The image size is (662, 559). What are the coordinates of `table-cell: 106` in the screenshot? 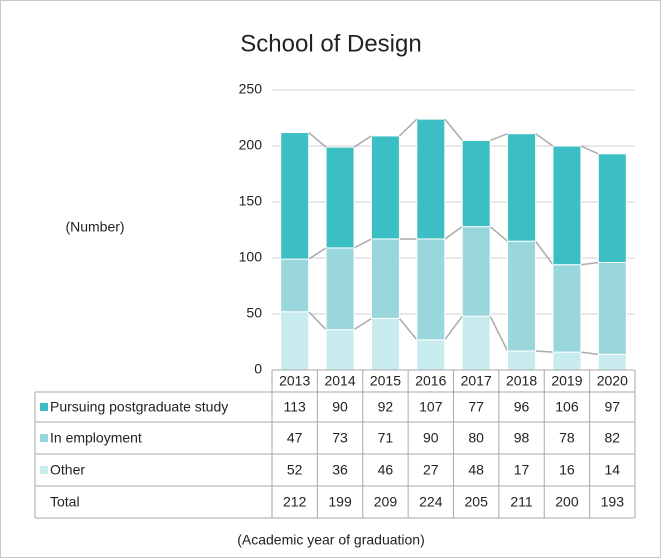 It's located at (567, 407).